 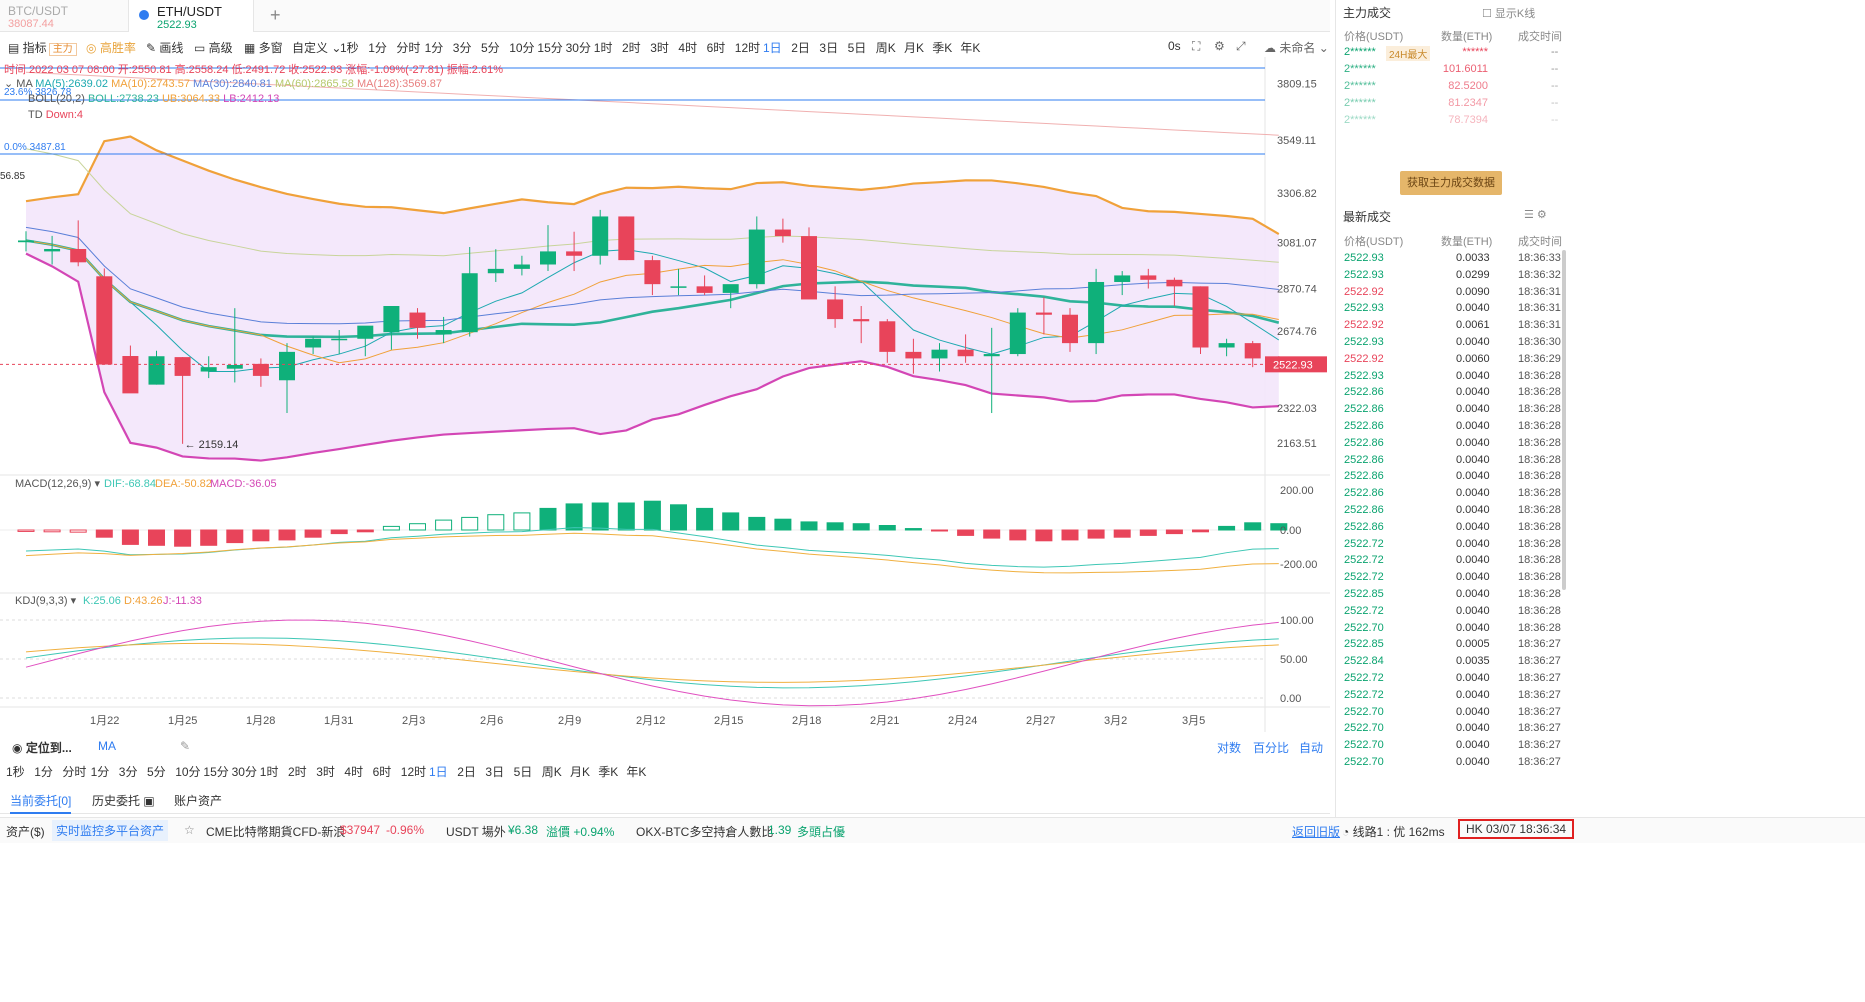 What do you see at coordinates (1196, 46) in the screenshot?
I see `fullscreen-icon: ⛶` at bounding box center [1196, 46].